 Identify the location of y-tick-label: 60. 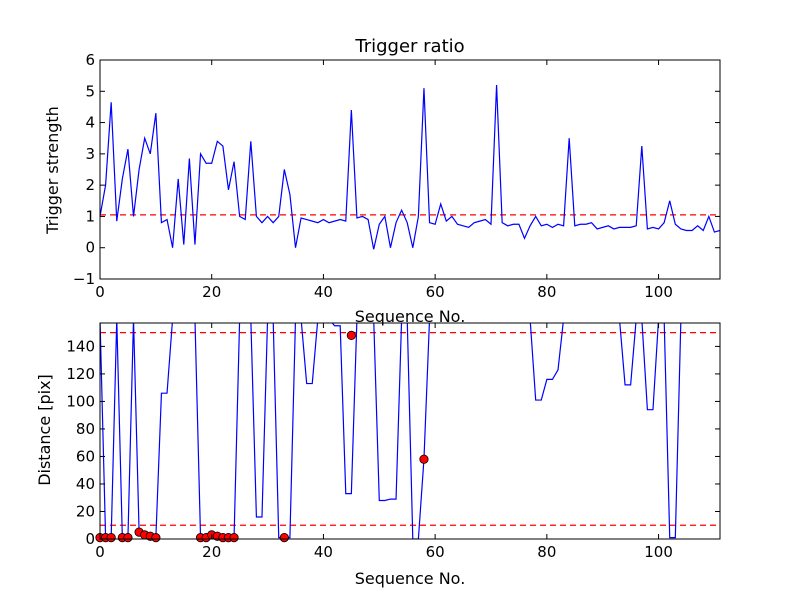
(85, 456).